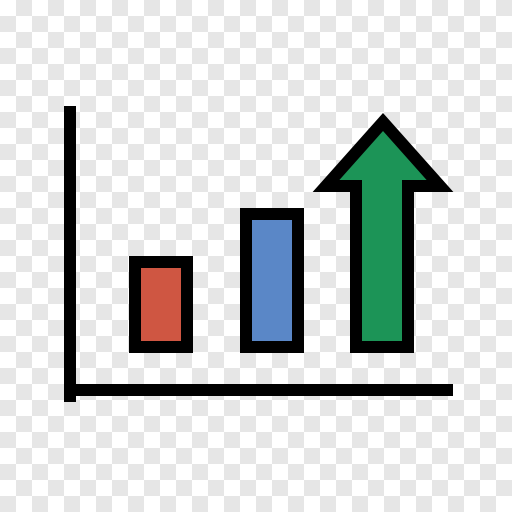 The image size is (512, 512). What do you see at coordinates (383, 232) in the screenshot?
I see `growth-arrow-icon` at bounding box center [383, 232].